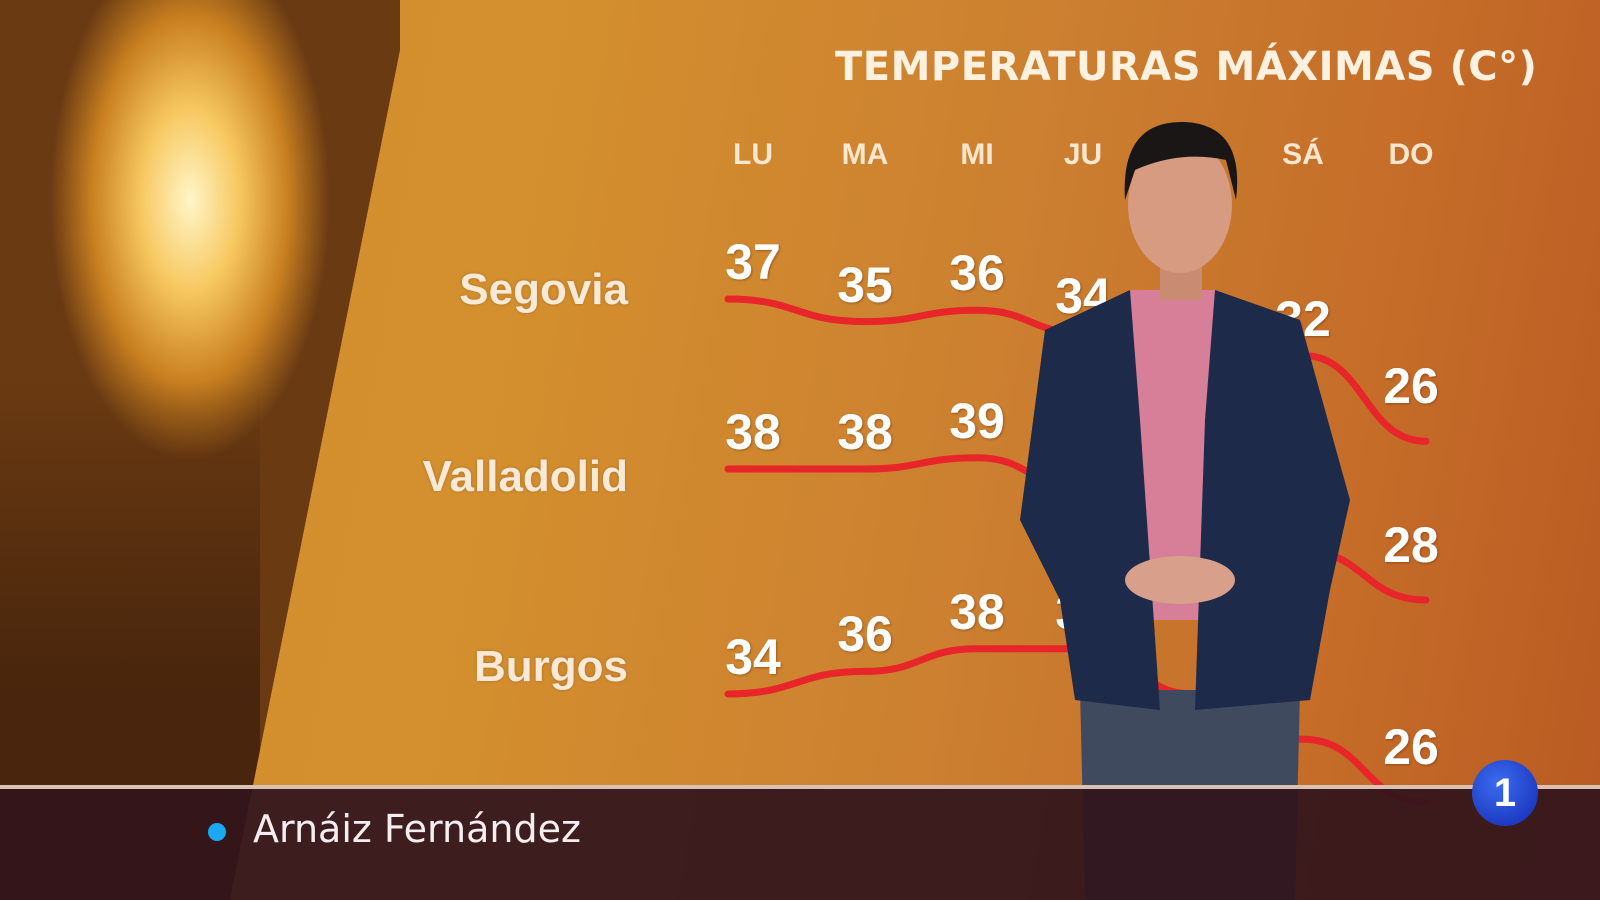 Image resolution: width=1600 pixels, height=900 pixels. I want to click on day-label-5: SÁ, so click(1303, 154).